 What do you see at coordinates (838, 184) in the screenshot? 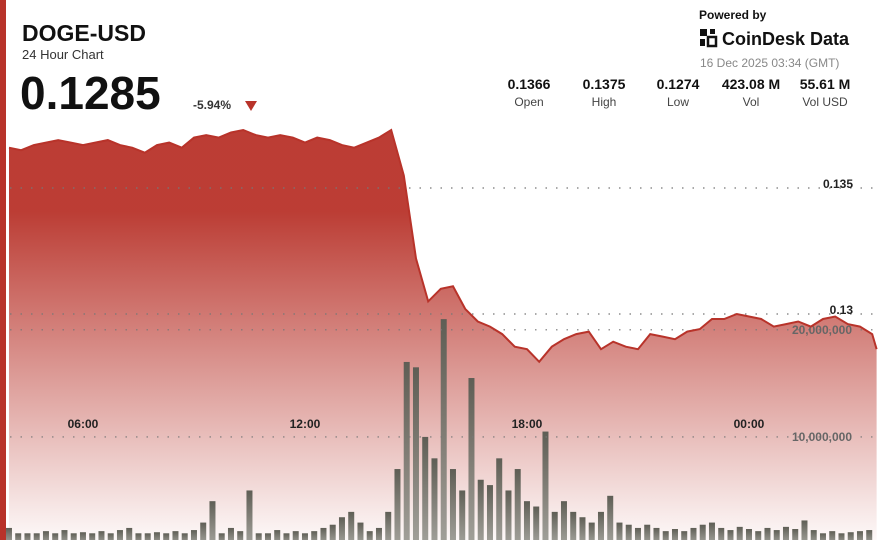
I see `y-tick-label: 0.135` at bounding box center [838, 184].